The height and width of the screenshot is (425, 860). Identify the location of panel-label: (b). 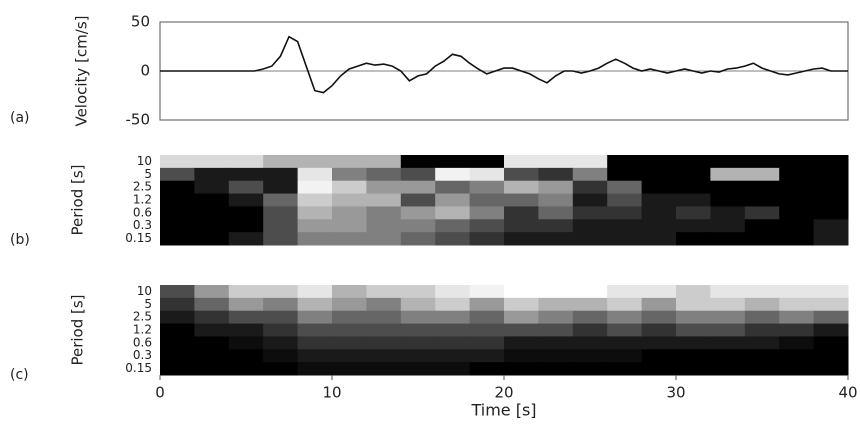
(20, 240).